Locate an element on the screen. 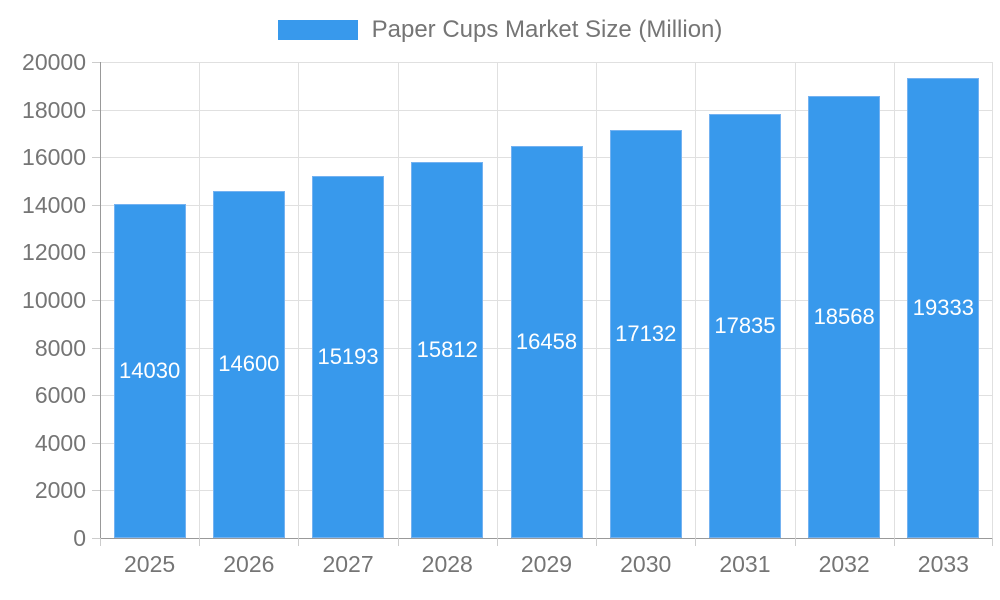 This screenshot has width=1000, height=600. bar-2025: 14030 is located at coordinates (149, 371).